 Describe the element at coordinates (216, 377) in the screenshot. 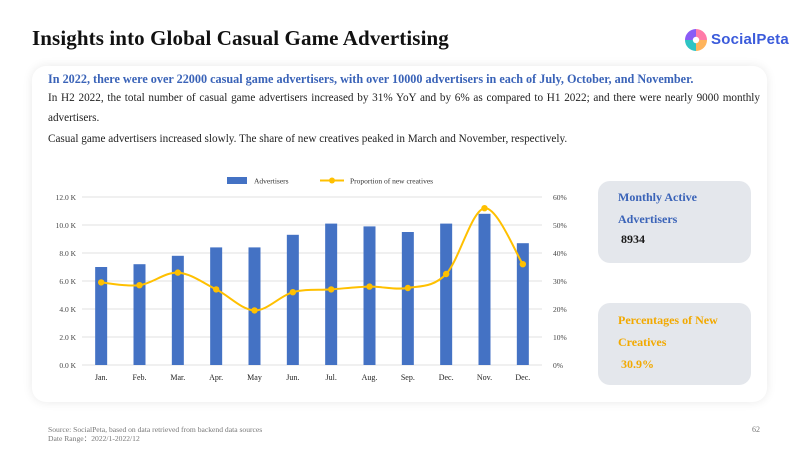

I see `x-tick-label: Apr.` at that location.